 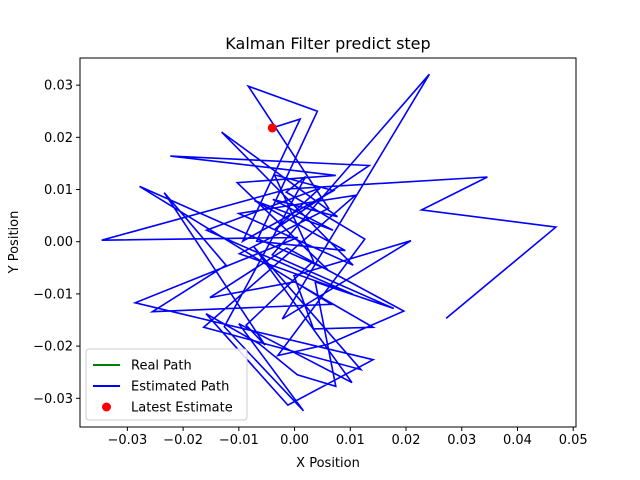 I want to click on x-tick-label: −0.02, so click(x=183, y=440).